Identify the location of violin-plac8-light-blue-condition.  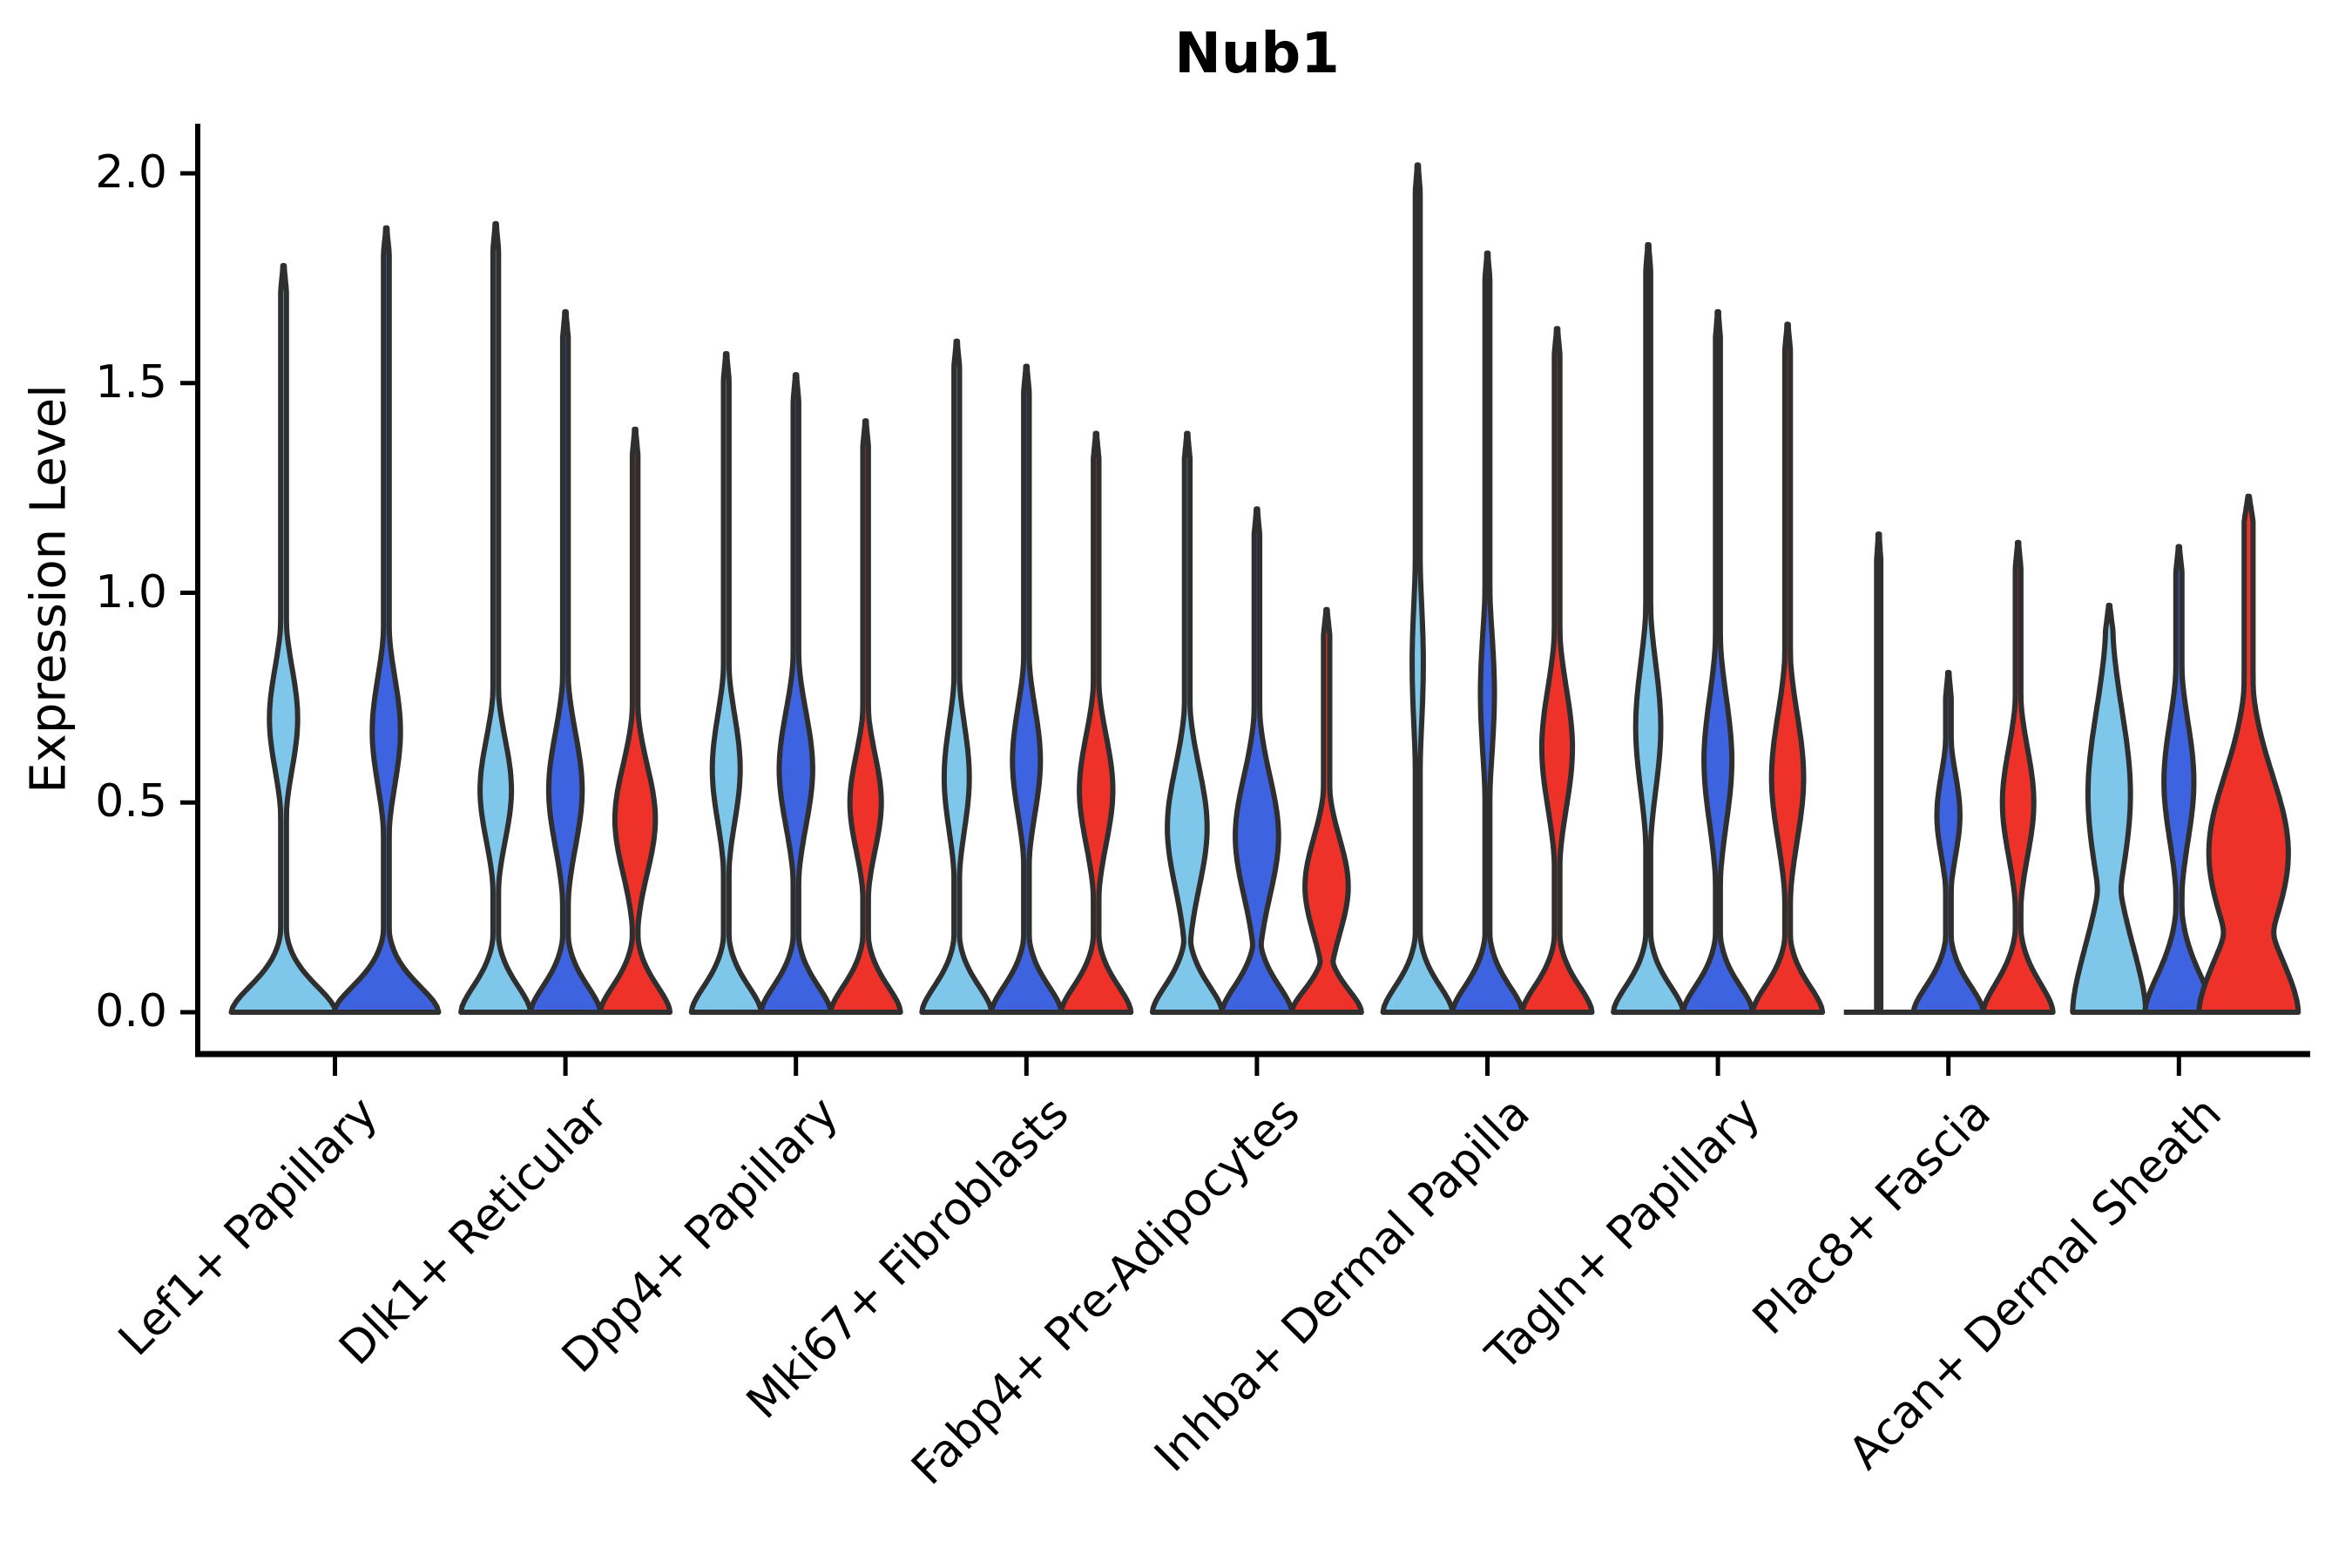
(1879, 773).